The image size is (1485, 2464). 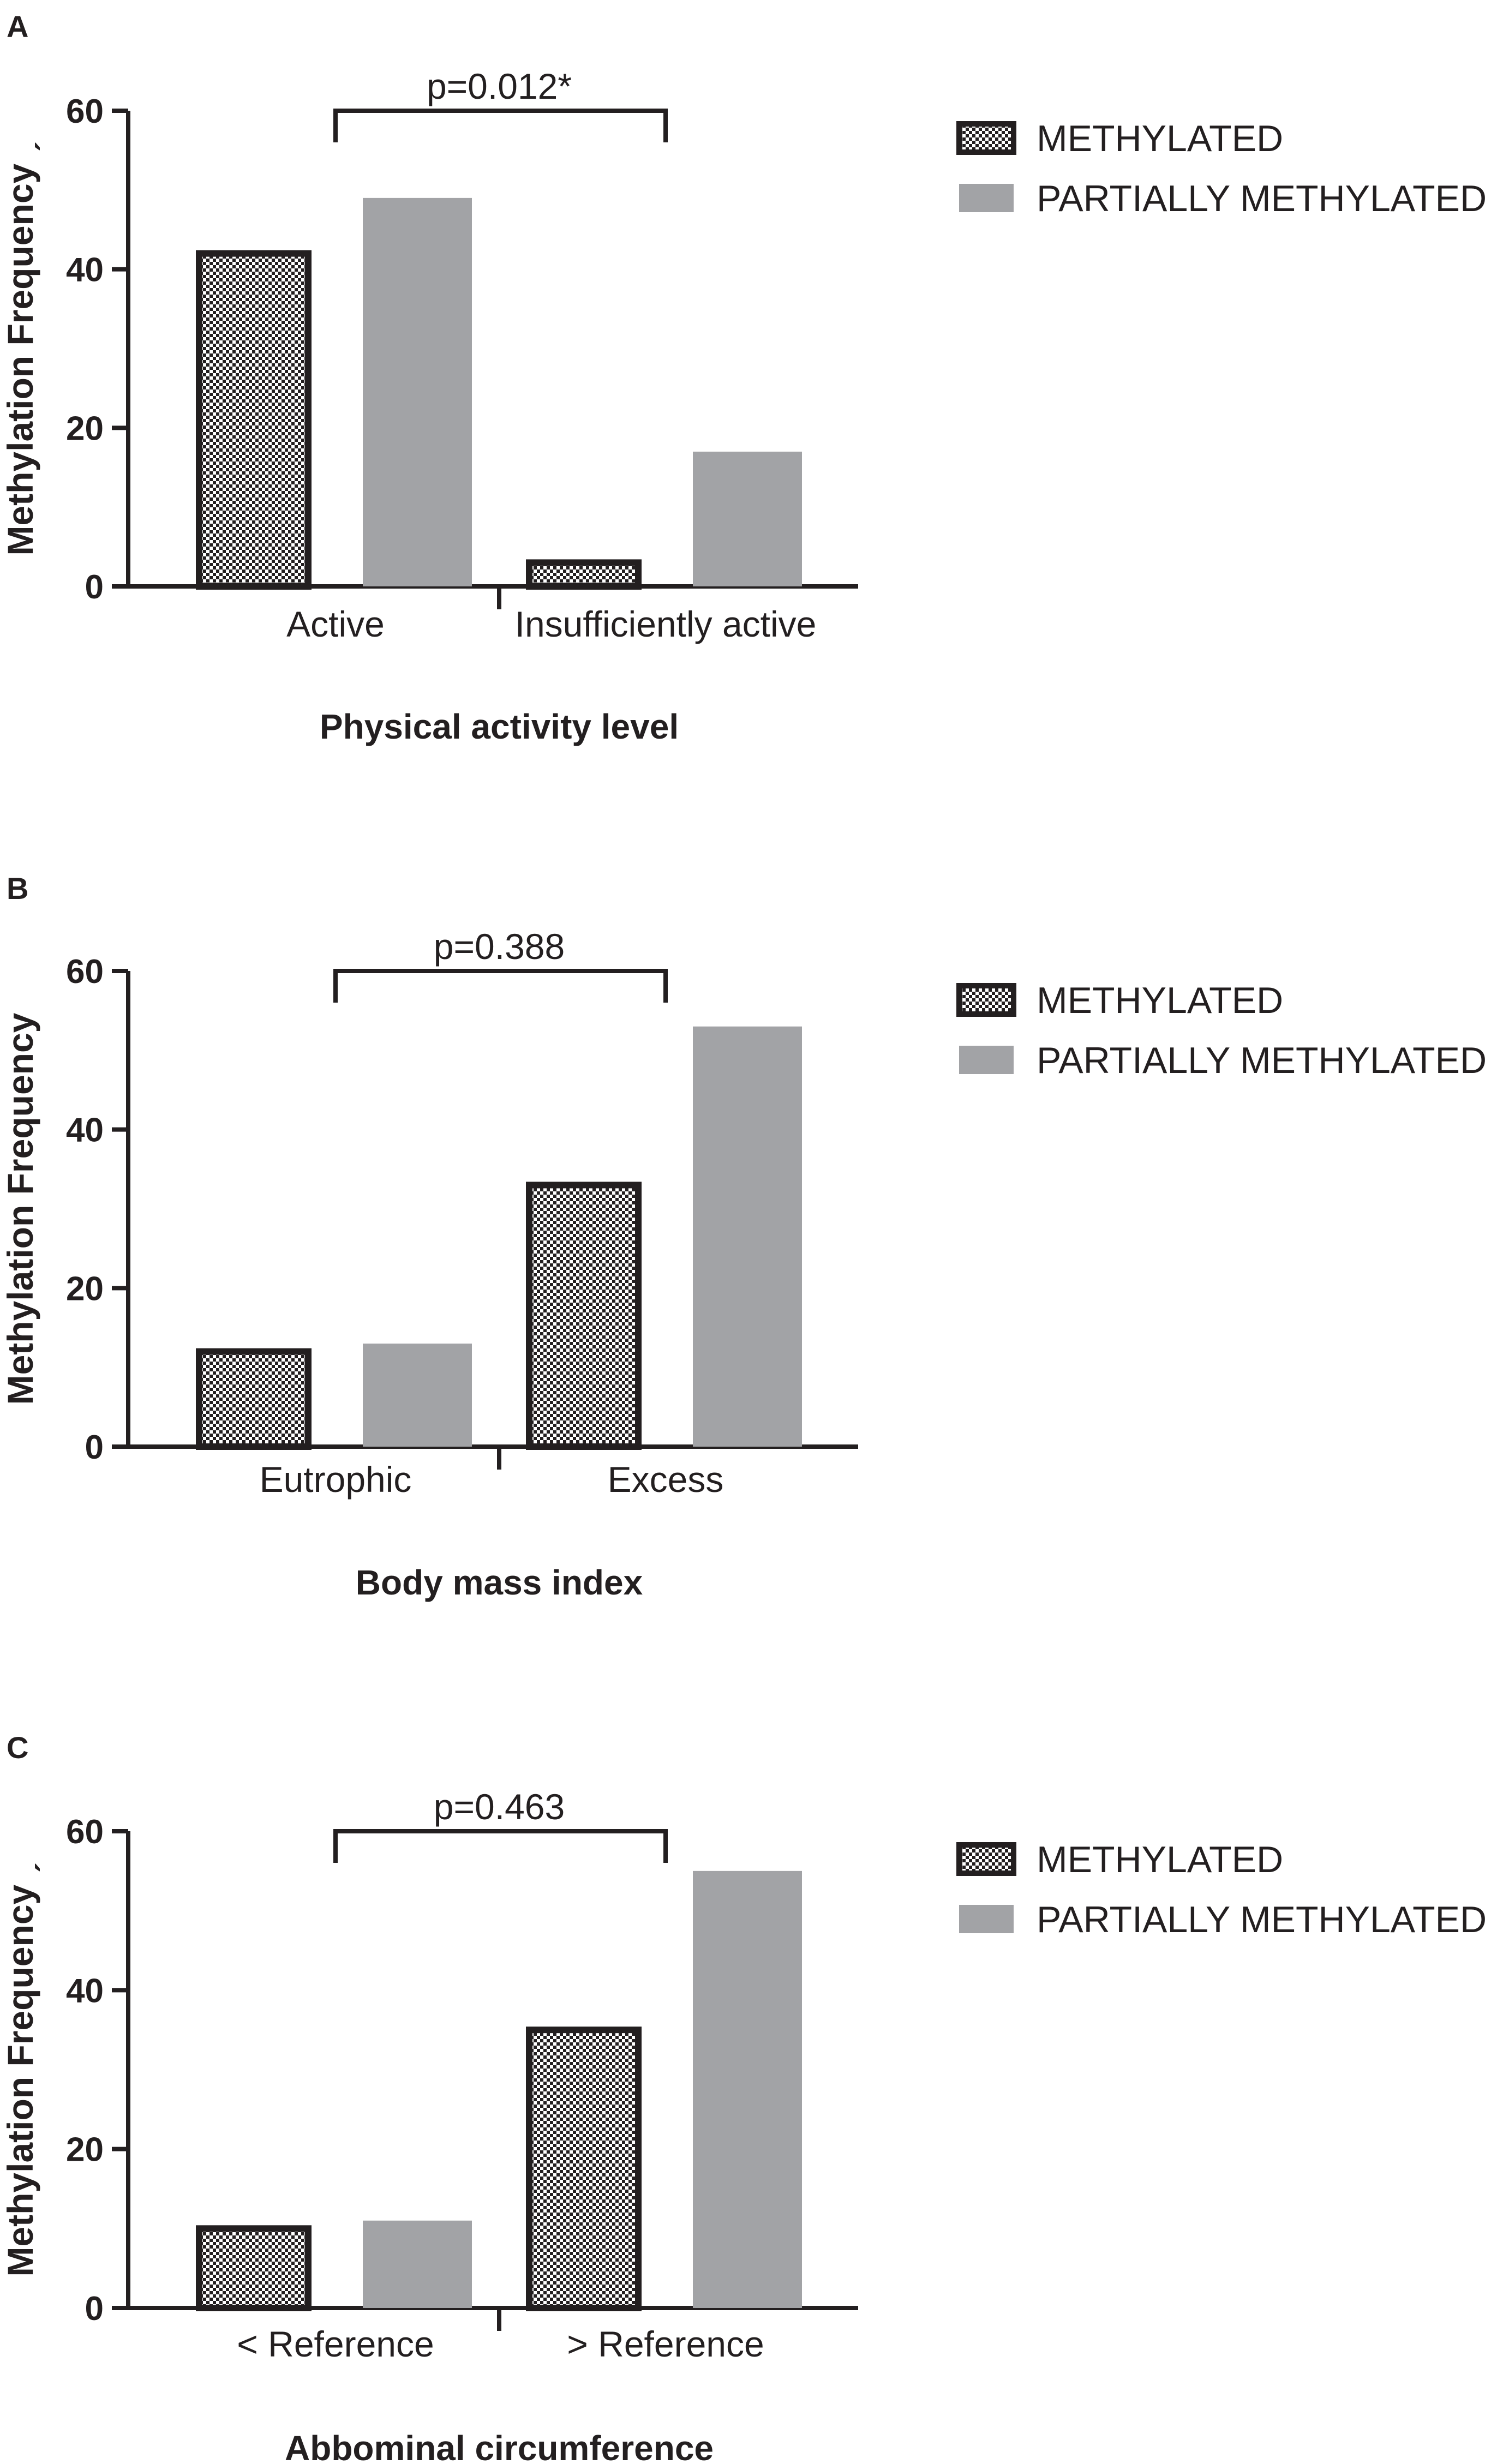 I want to click on x-axis-label: Abbominal circumference, so click(x=499, y=2446).